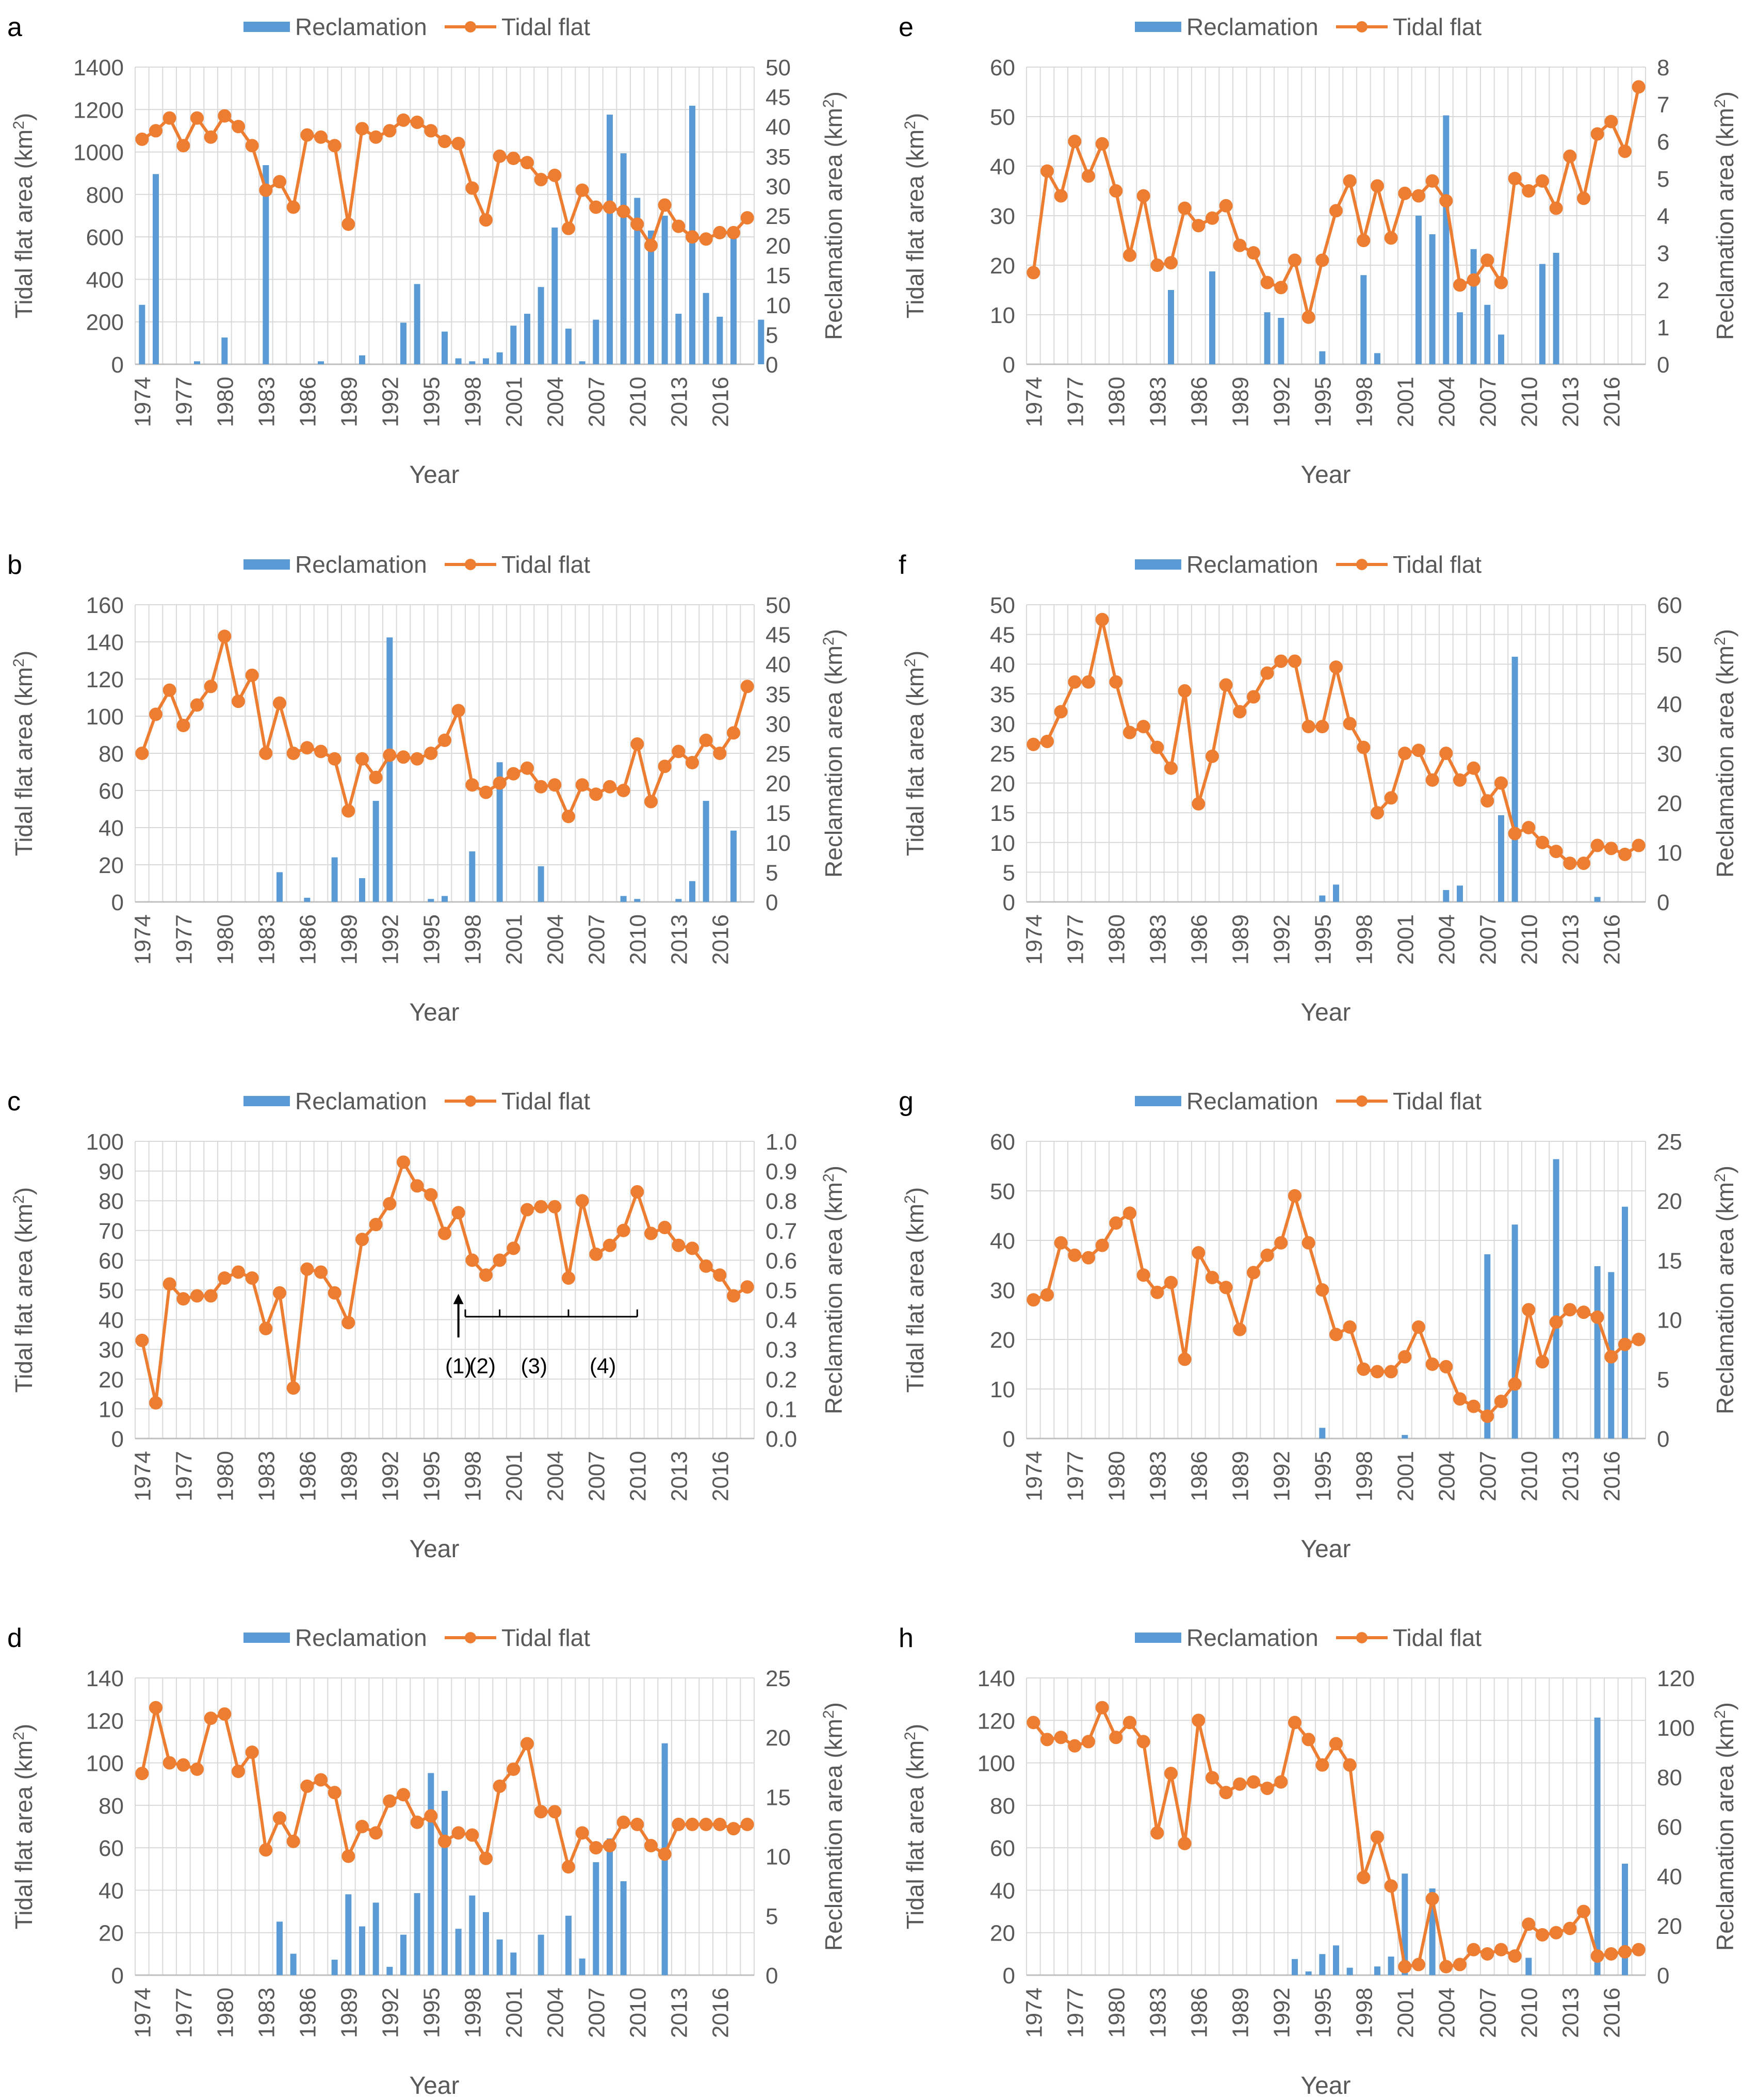 The image size is (1758, 2100). I want to click on x-tick-label: 2016, so click(1611, 402).